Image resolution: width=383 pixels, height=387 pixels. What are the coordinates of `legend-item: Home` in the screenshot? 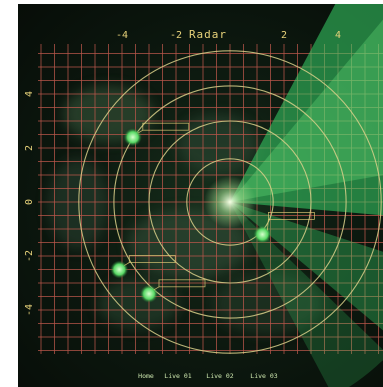 It's located at (146, 376).